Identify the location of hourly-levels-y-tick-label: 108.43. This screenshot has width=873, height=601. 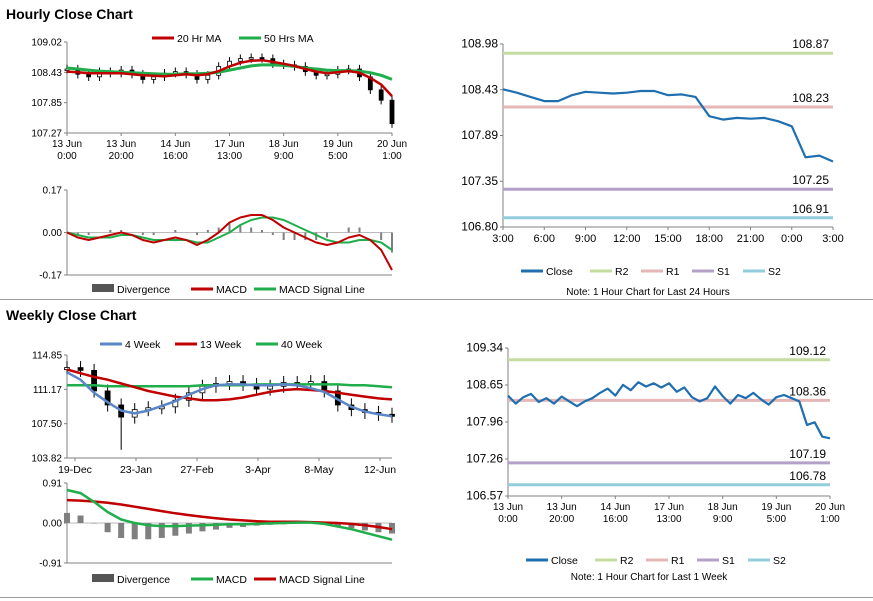
(479, 89).